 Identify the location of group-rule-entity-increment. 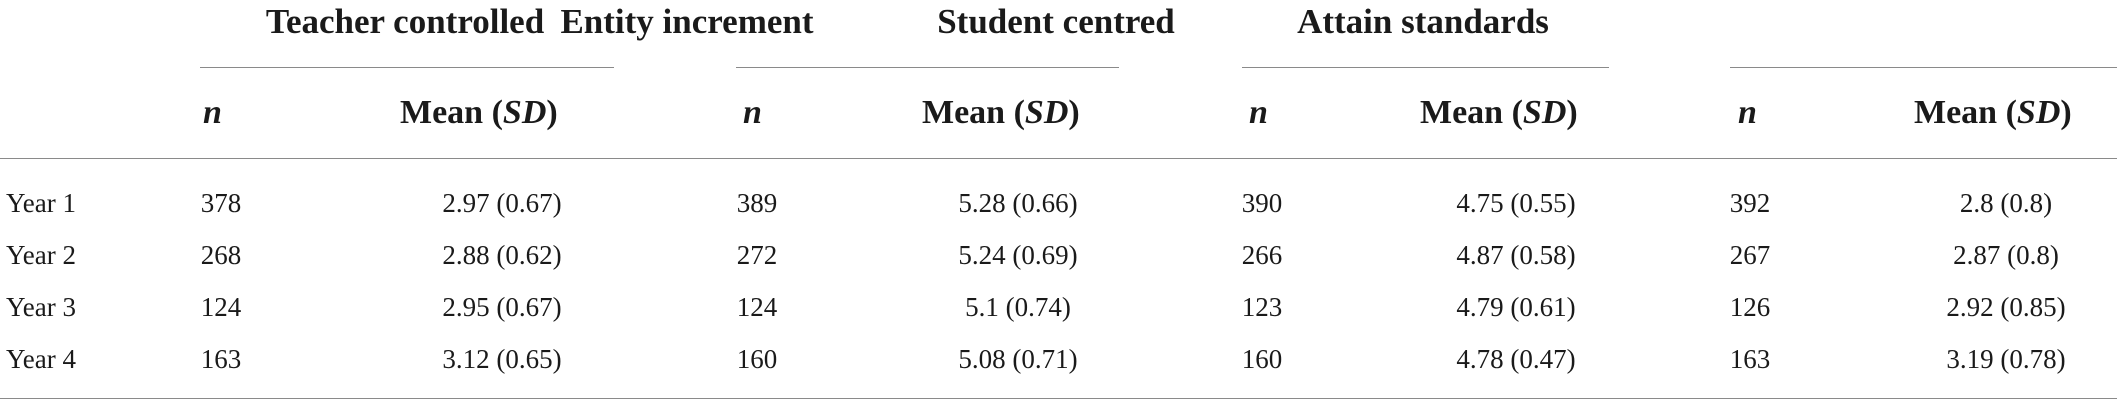
(927, 67).